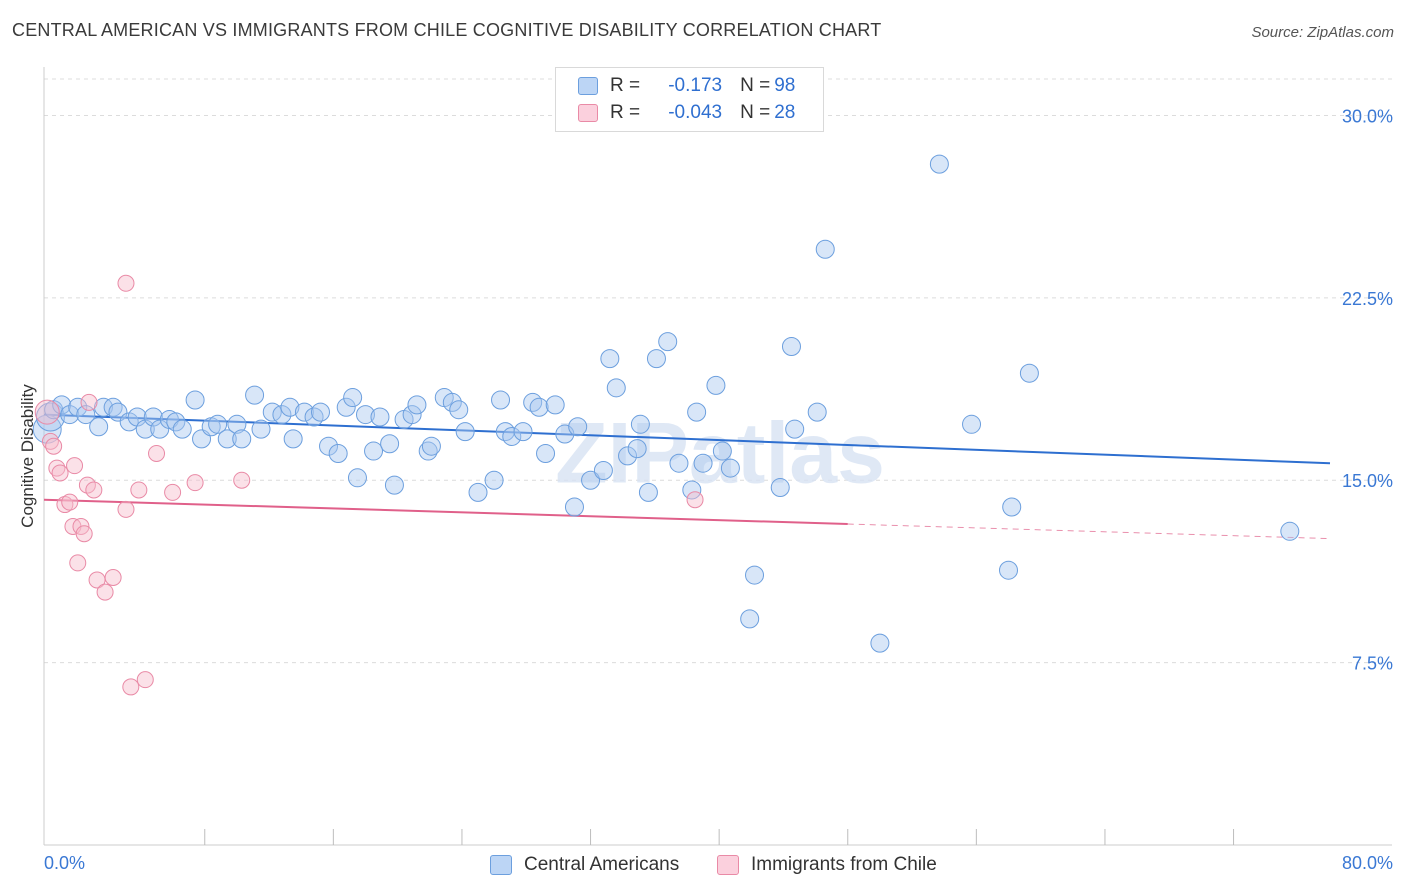 Image resolution: width=1406 pixels, height=892 pixels. Describe the element at coordinates (689, 99) in the screenshot. I see `correlation-legend: R = -0.173 N = 98 R = -0.043 N = 28` at that location.